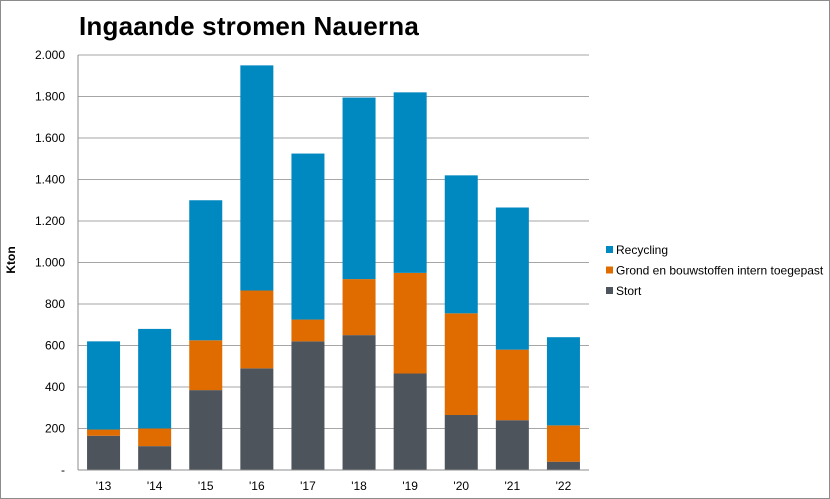  I want to click on x-tick-label: '14, so click(155, 486).